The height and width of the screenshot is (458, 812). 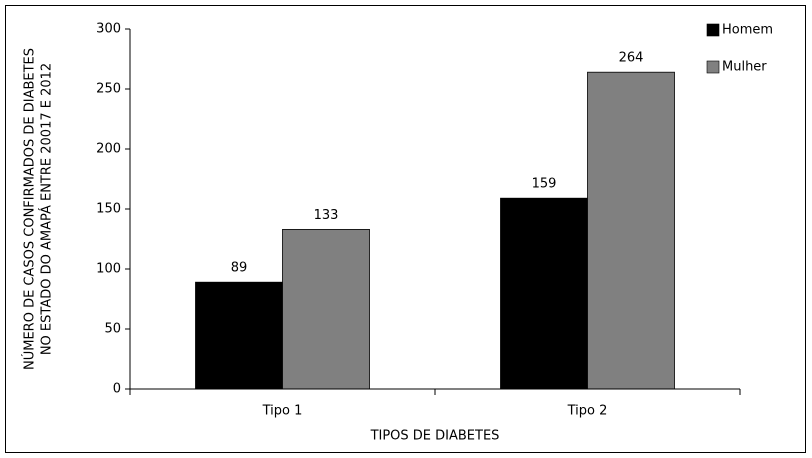 I want to click on y-tick-label: 0, so click(x=117, y=389).